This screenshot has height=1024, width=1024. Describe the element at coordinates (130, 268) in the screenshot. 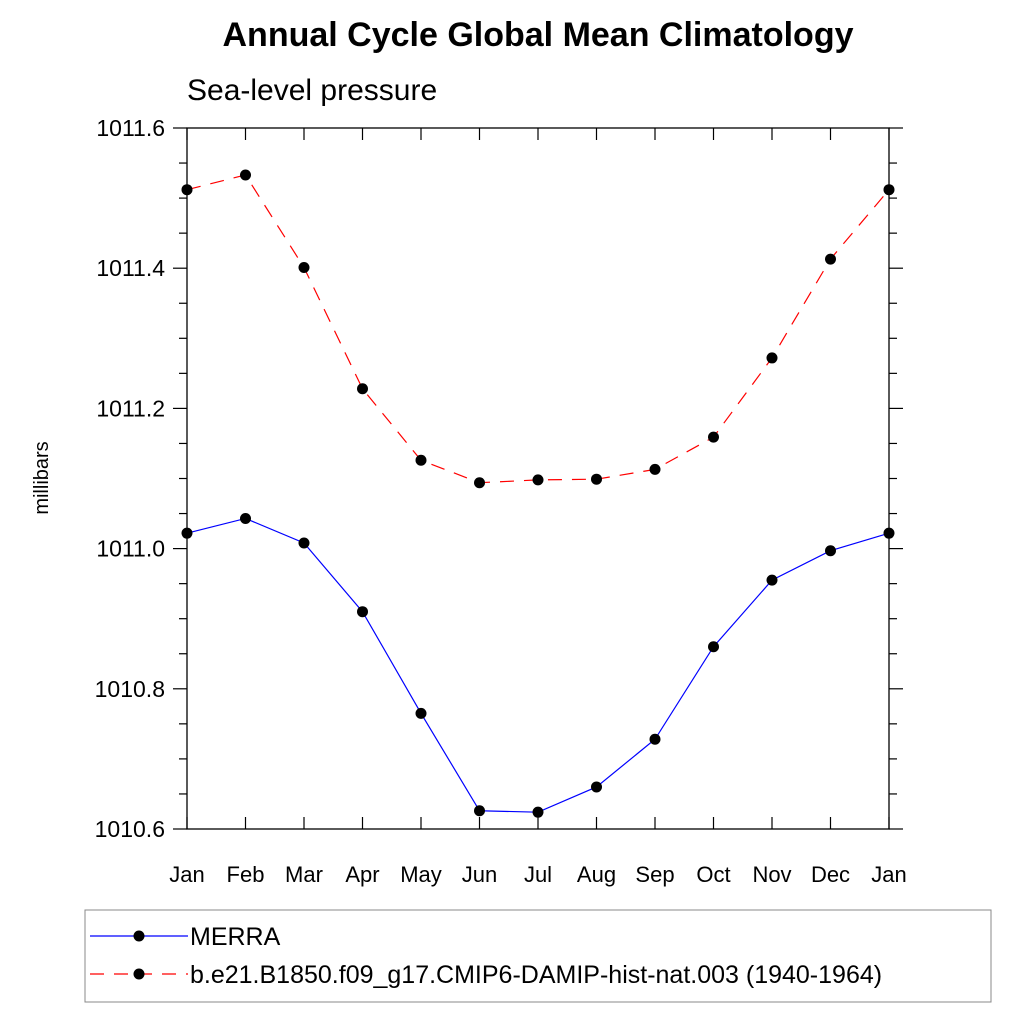

I see `y-tick-label: 1011.4` at that location.